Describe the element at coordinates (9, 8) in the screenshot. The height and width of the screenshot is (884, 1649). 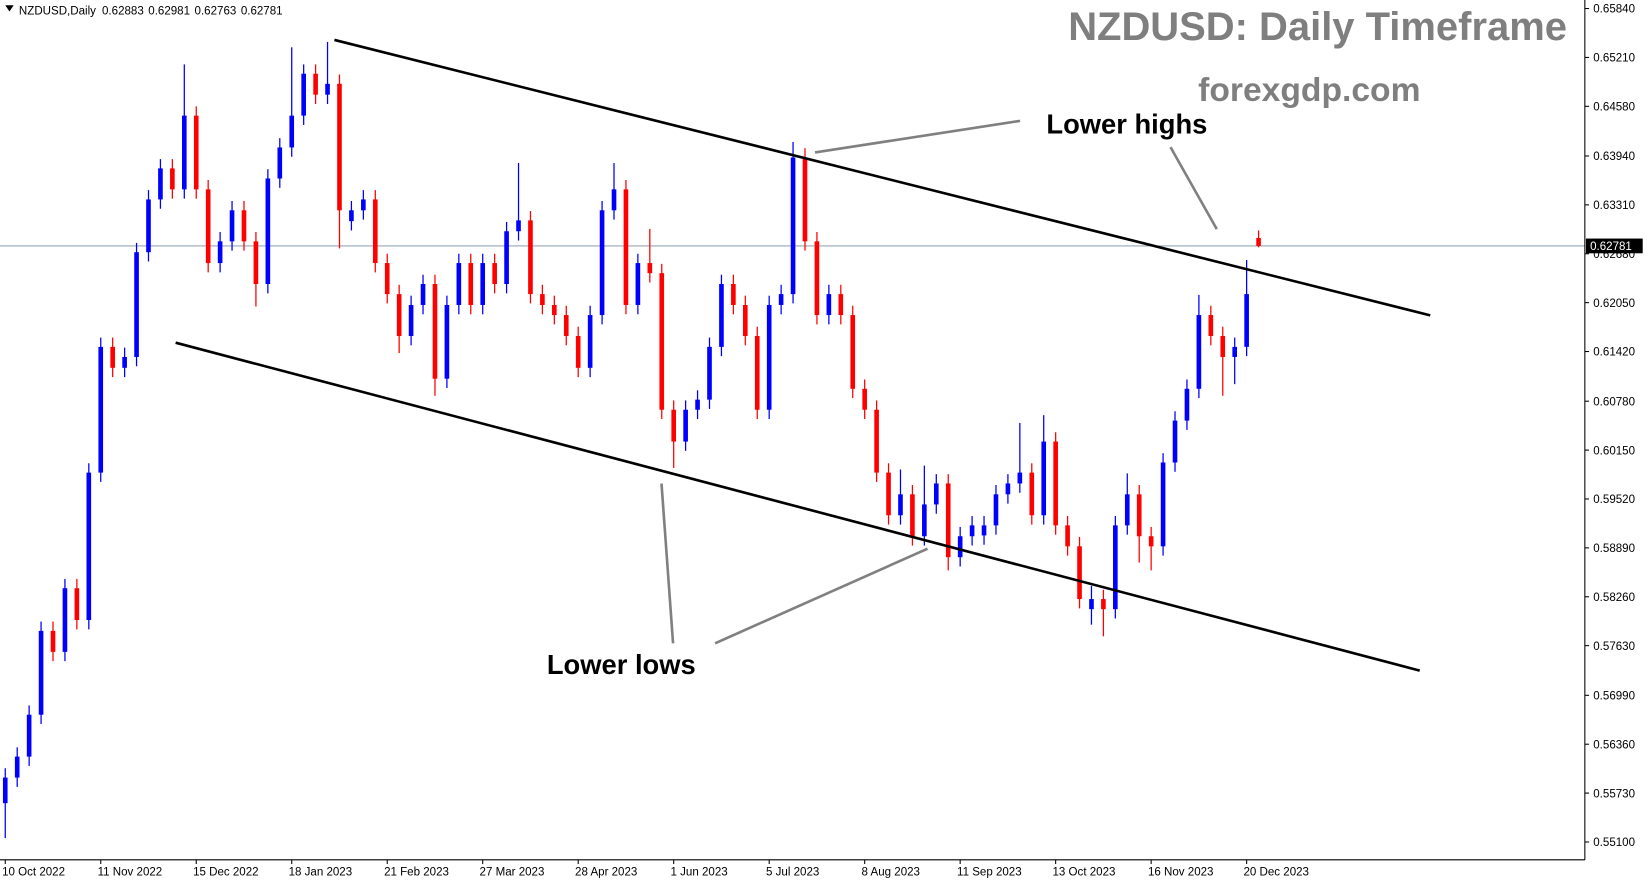
I see `header-icon` at that location.